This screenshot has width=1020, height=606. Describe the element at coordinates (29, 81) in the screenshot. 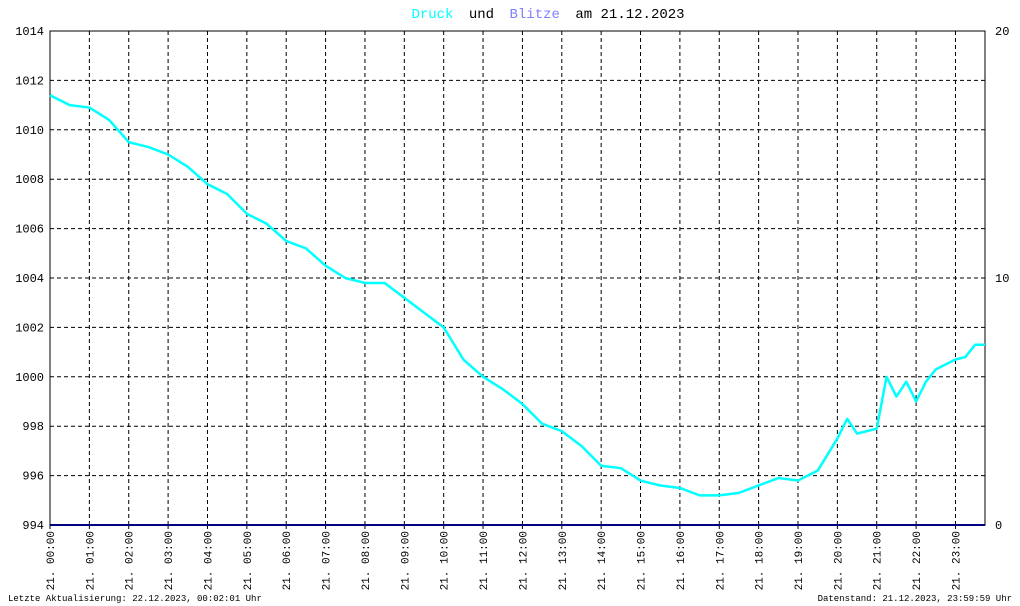

I see `y-tick-label: 1012` at that location.